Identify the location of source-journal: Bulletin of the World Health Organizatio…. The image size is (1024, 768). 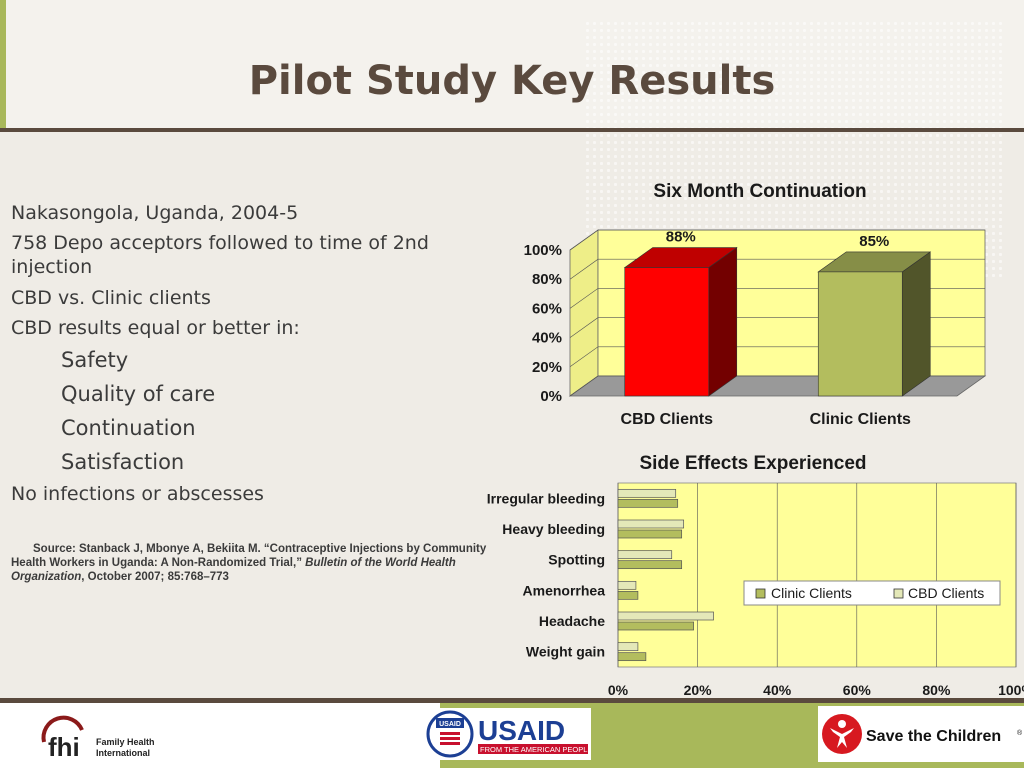
(233, 570).